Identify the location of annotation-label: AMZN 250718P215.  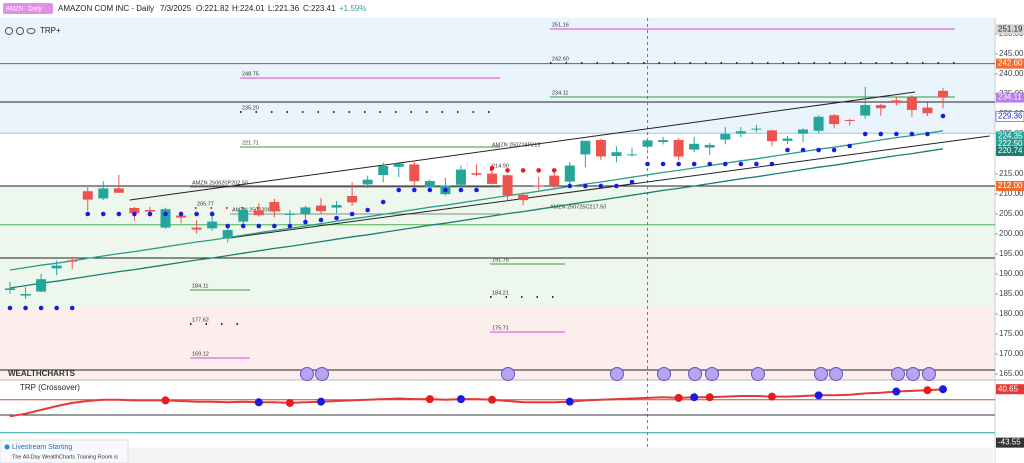
(516, 145).